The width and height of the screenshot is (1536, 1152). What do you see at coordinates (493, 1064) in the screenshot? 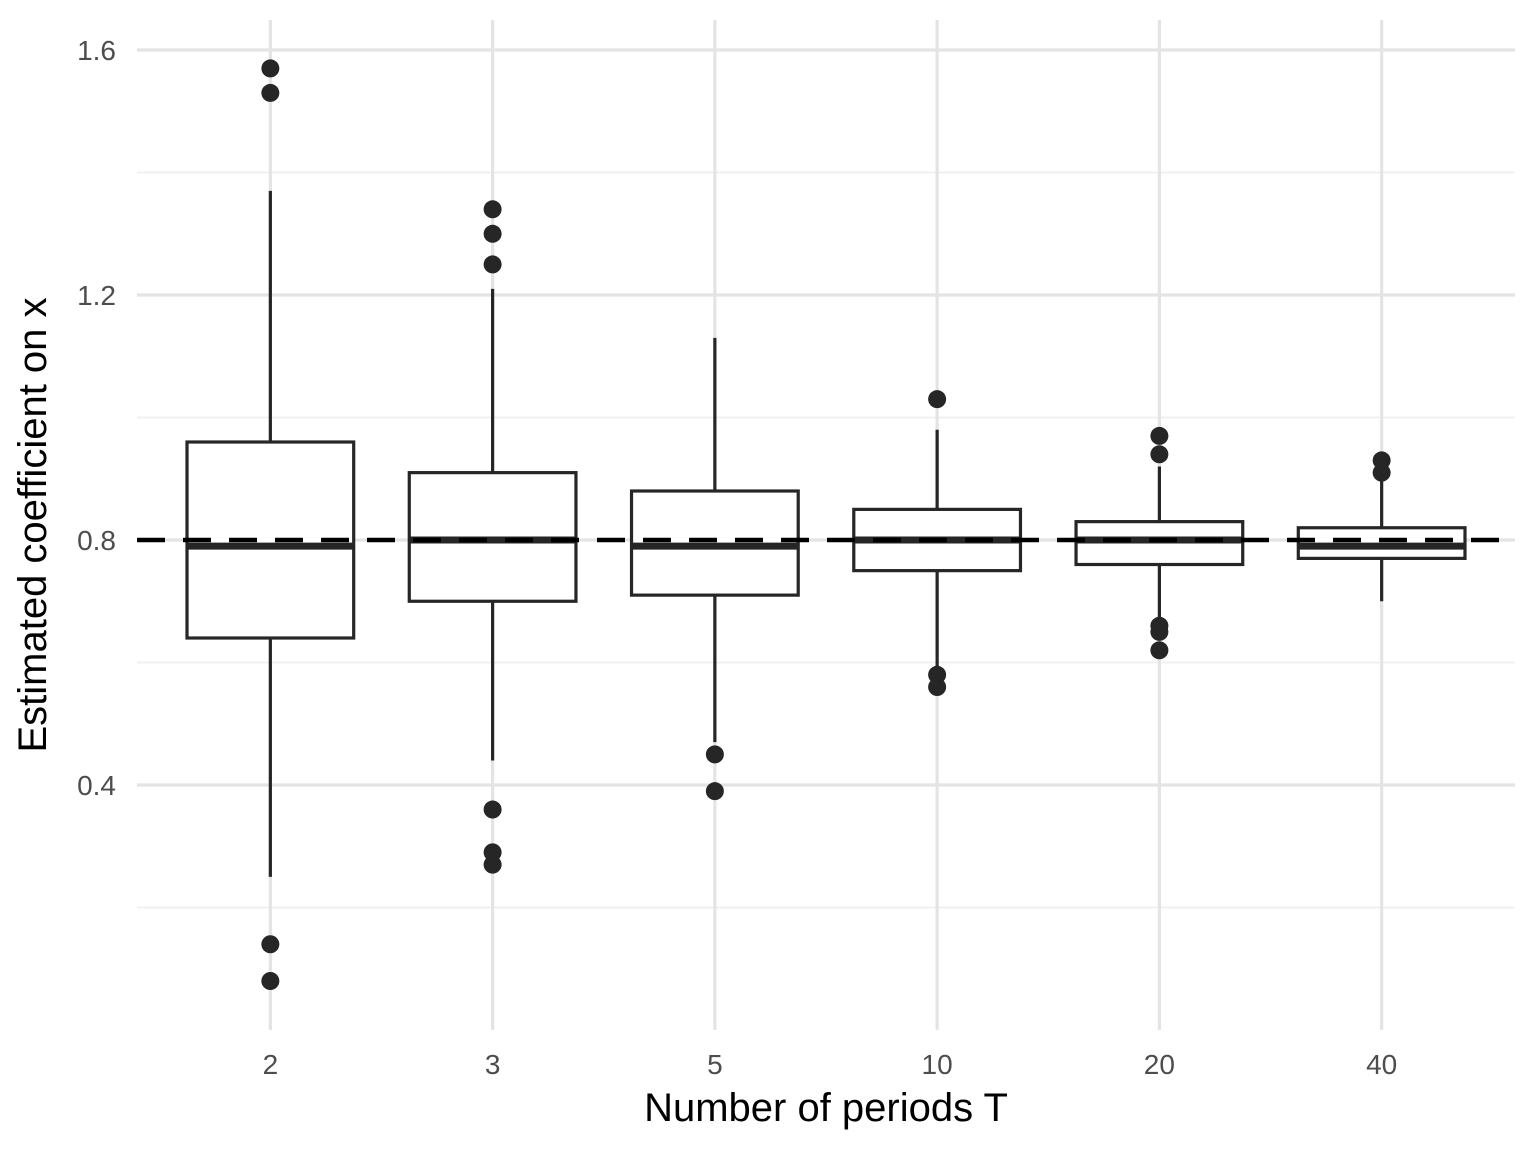
I see `x-tick-label: 3` at bounding box center [493, 1064].